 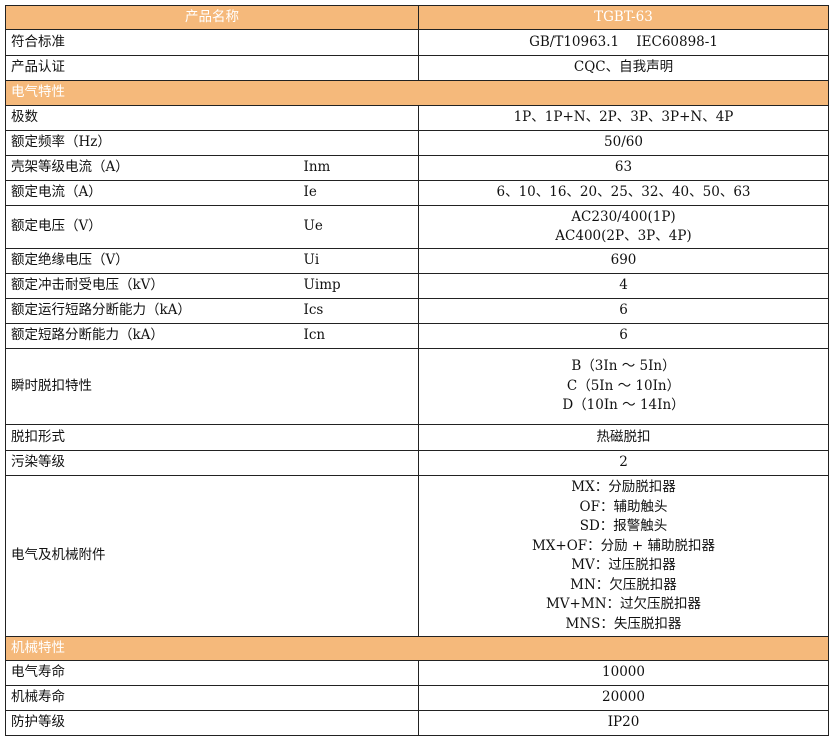 I want to click on table-row: 壳架等级电流（A） Inm 63, so click(x=417, y=168).